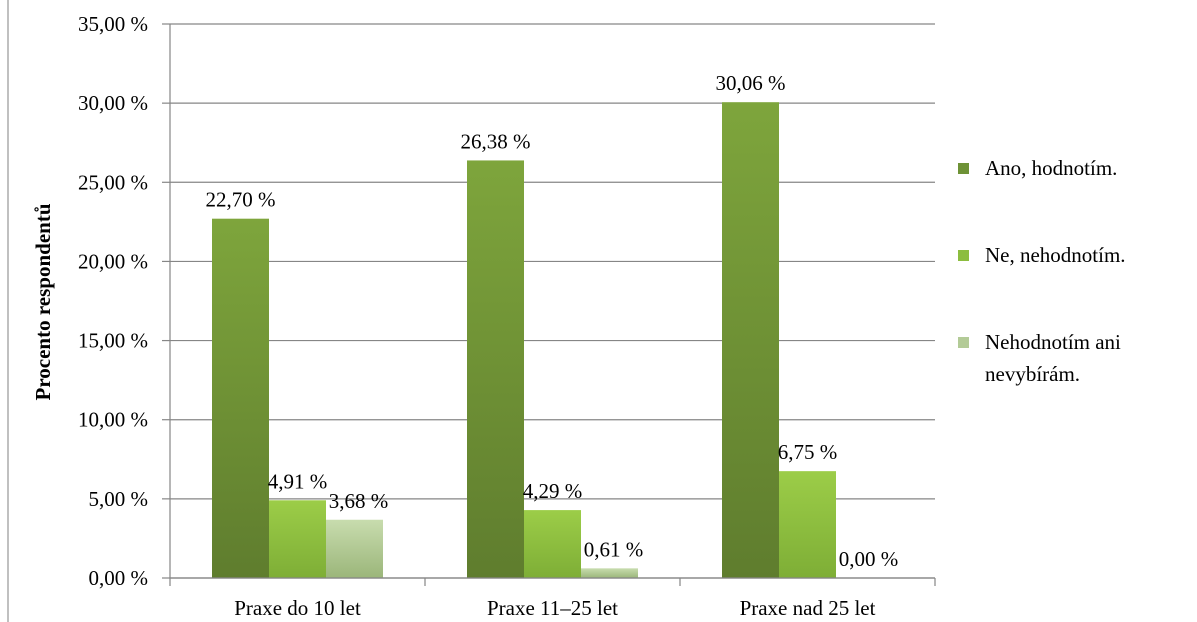 Image resolution: width=1197 pixels, height=622 pixels. What do you see at coordinates (808, 452) in the screenshot?
I see `data-label: 6,75 %` at bounding box center [808, 452].